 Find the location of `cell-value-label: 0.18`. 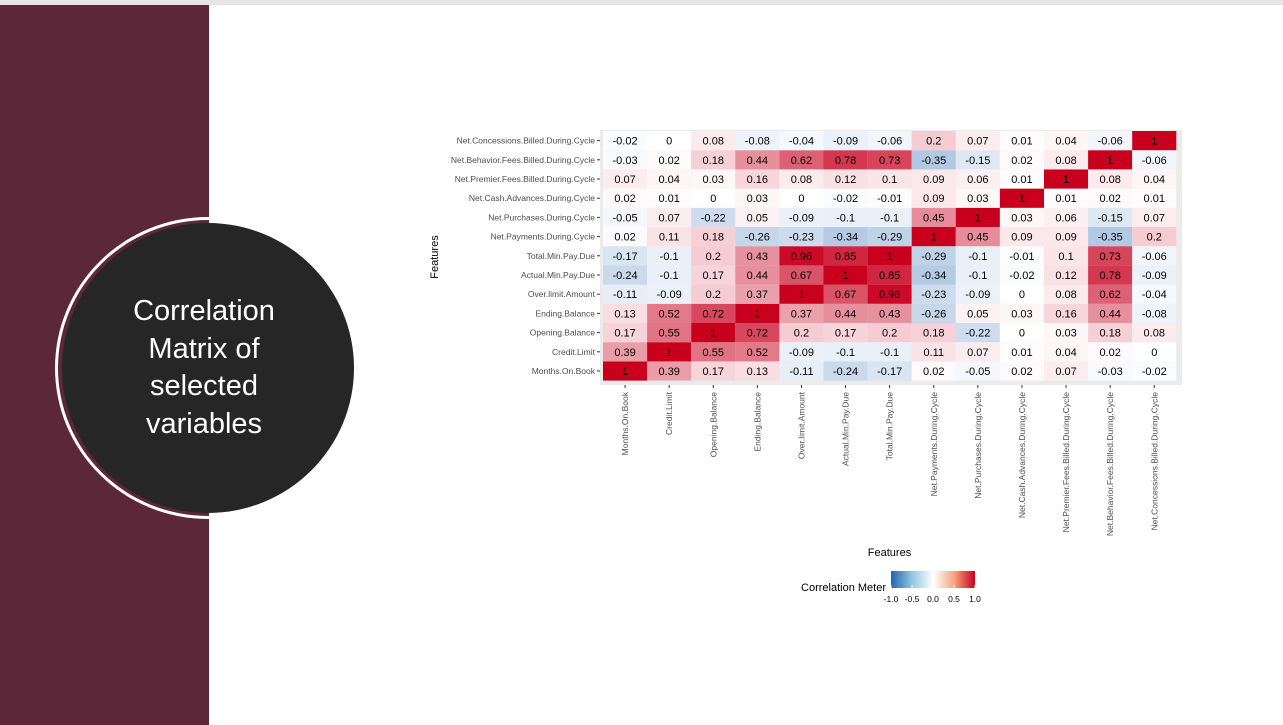

cell-value-label: 0.18 is located at coordinates (713, 161).